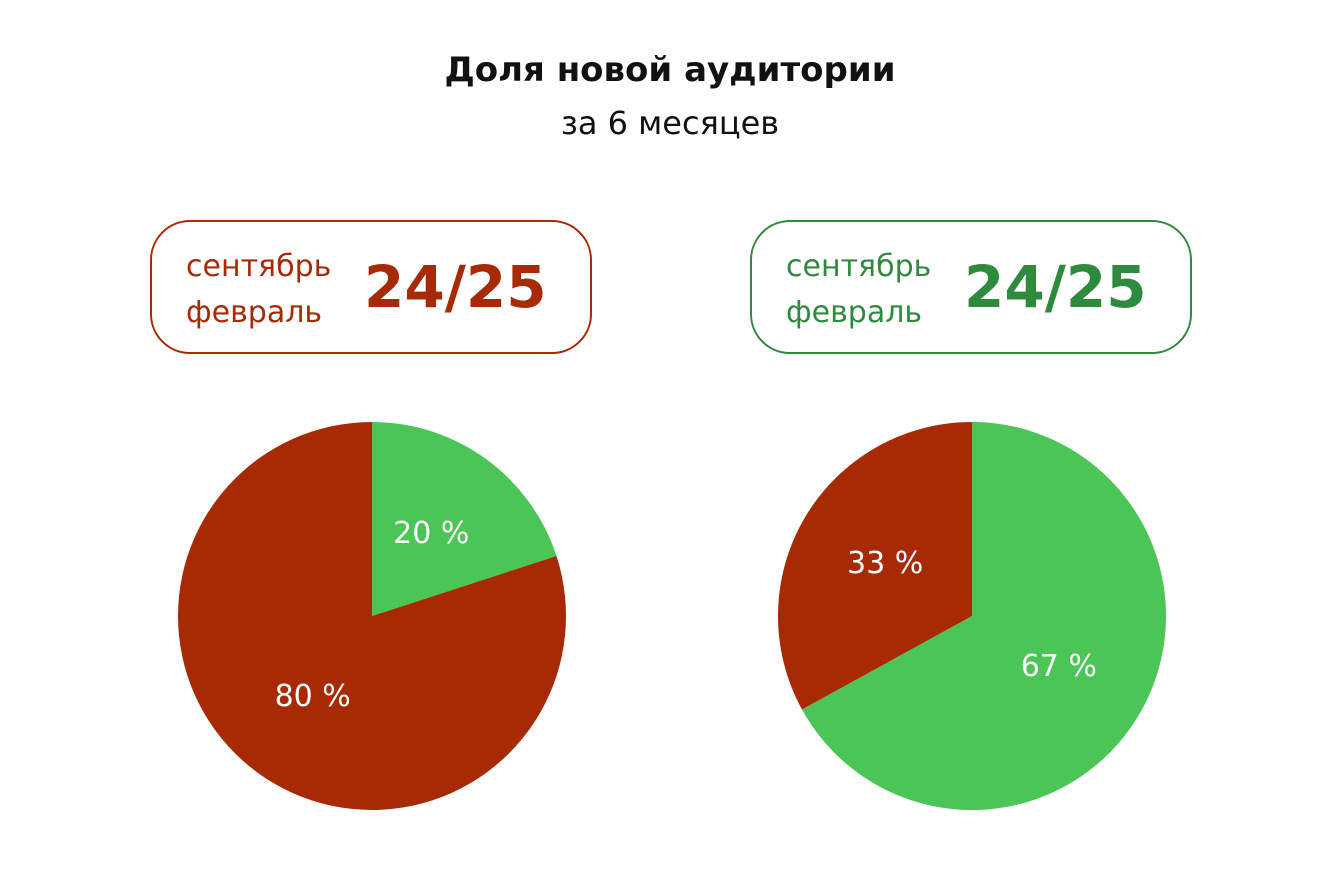  I want to click on pie-slice-label: 67 %, so click(1059, 666).